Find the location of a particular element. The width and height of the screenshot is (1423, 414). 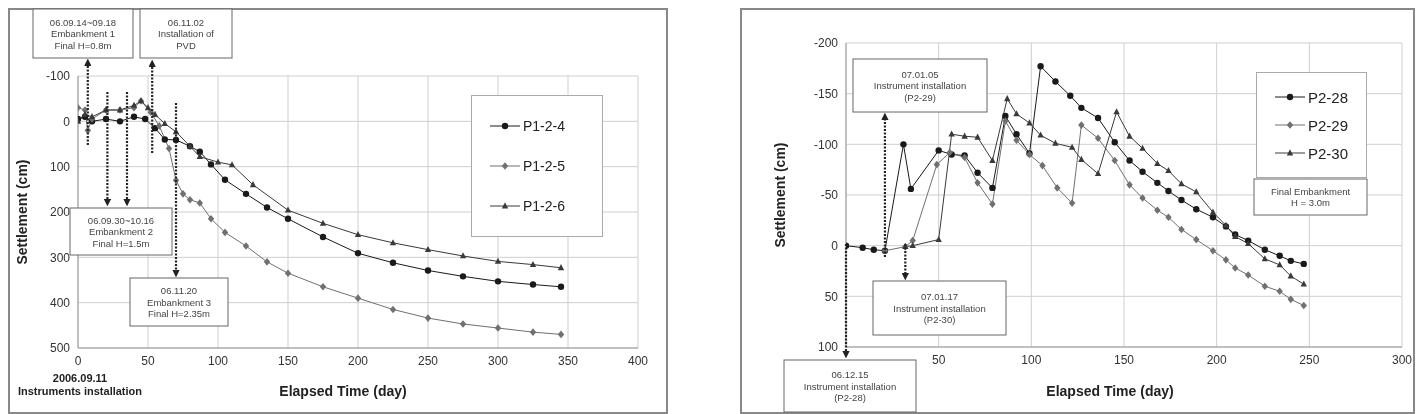

annotation: 07.01.17 Instrument installation (P2-30) is located at coordinates (939, 308).